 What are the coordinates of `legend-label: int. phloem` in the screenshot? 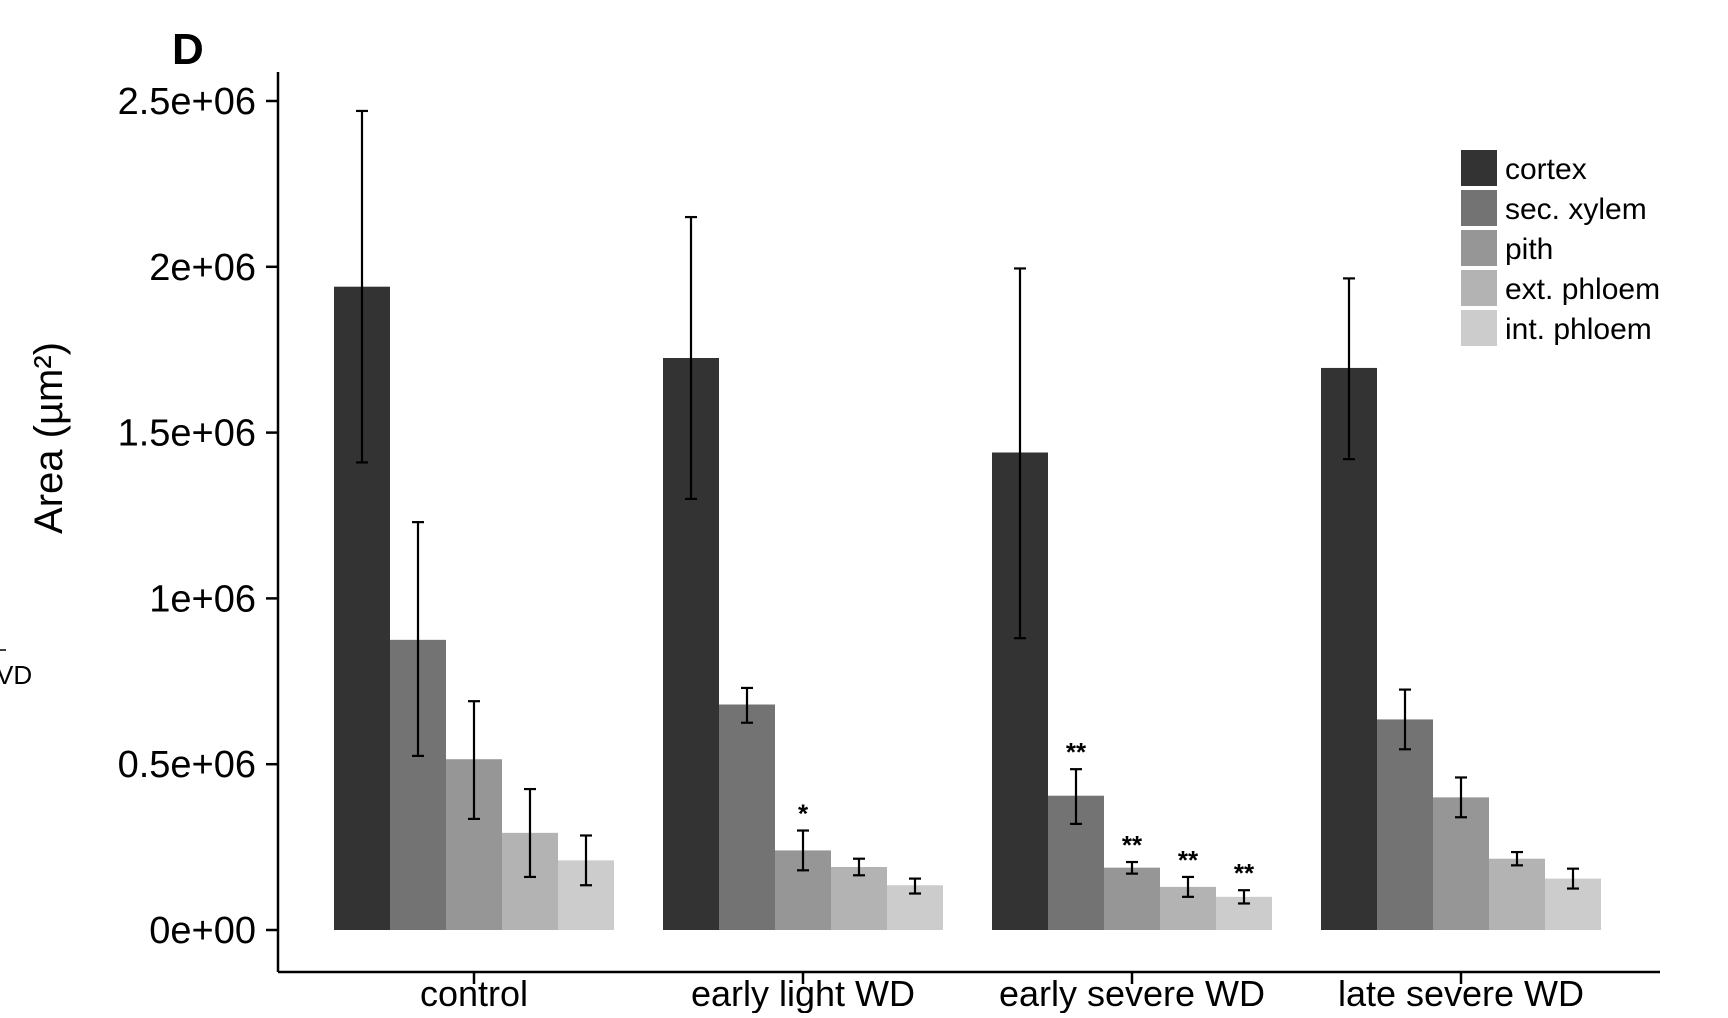 It's located at (1578, 329).